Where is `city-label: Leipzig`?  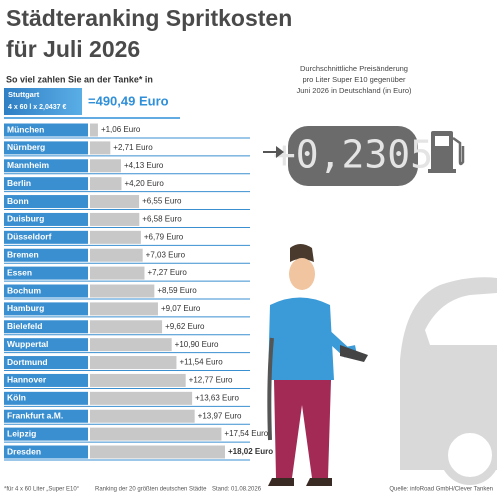 city-label: Leipzig is located at coordinates (21, 433).